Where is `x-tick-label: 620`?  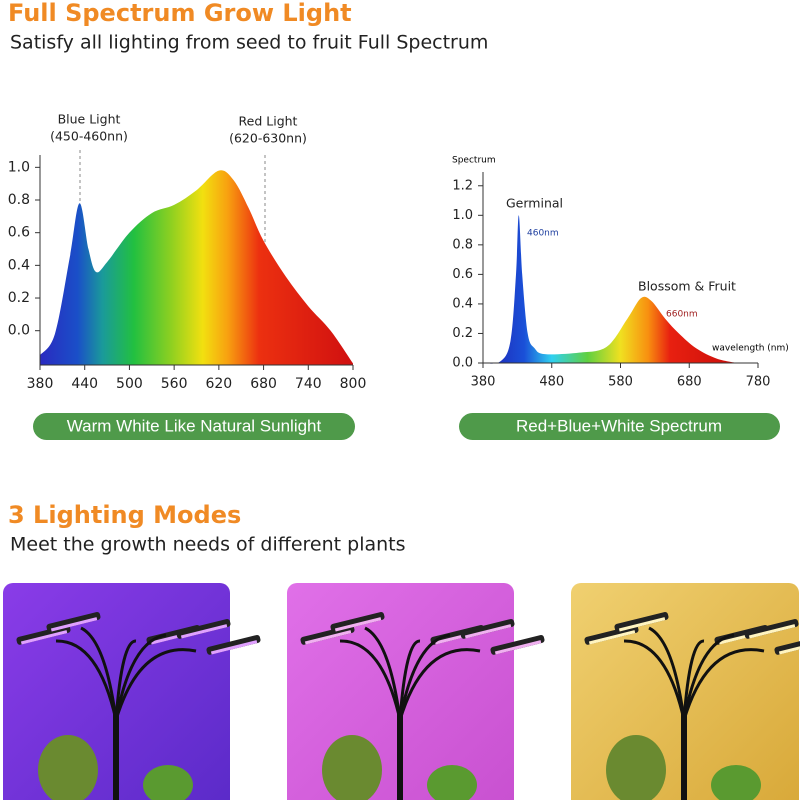
x-tick-label: 620 is located at coordinates (218, 384).